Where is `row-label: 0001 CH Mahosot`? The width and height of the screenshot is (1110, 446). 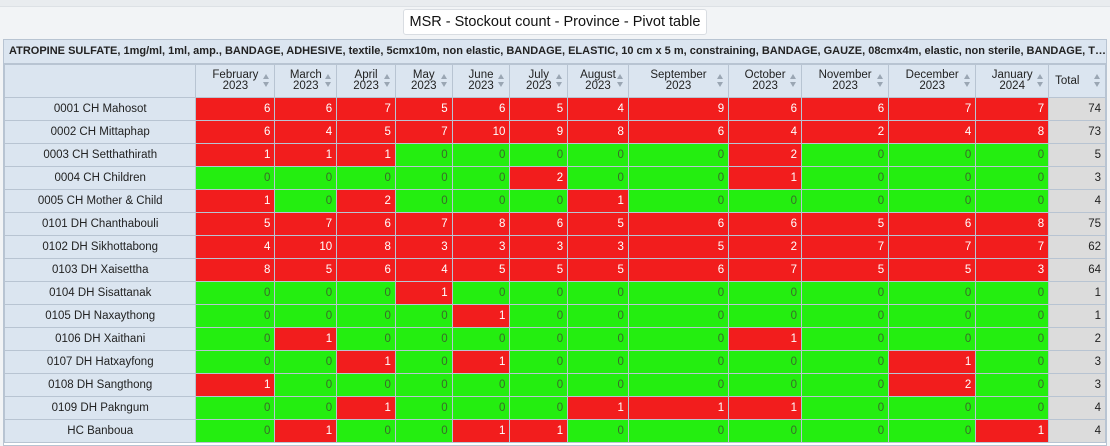 row-label: 0001 CH Mahosot is located at coordinates (100, 109).